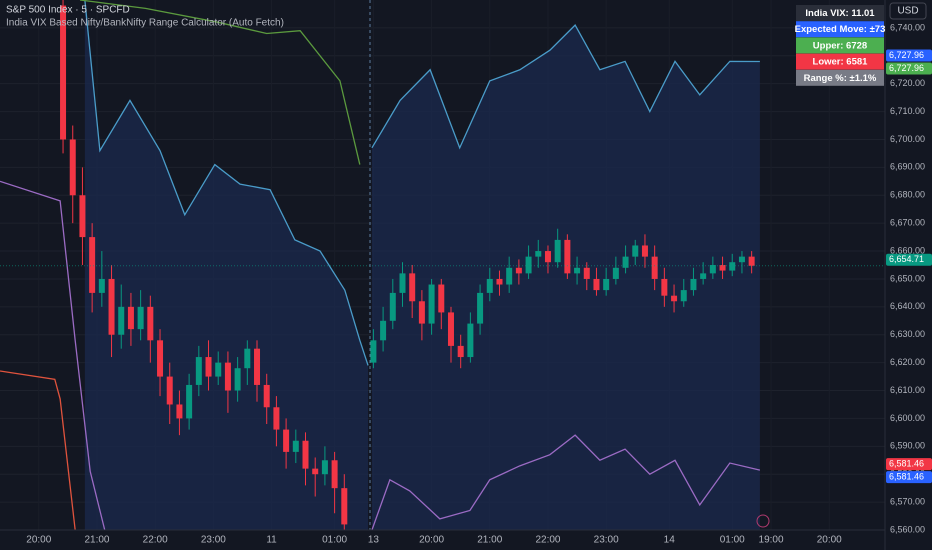  I want to click on y-tick-label: 6,650.00, so click(907, 278).